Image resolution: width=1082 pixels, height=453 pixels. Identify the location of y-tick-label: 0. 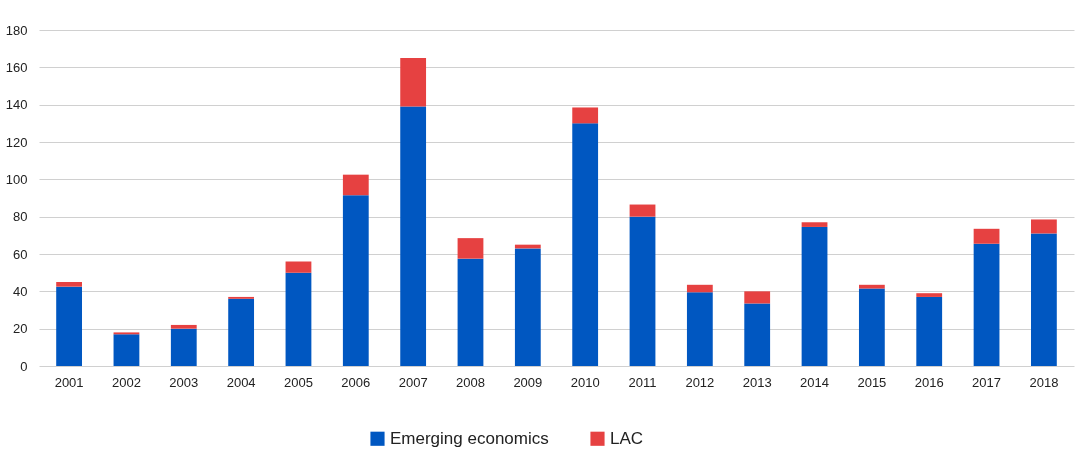
(24, 366).